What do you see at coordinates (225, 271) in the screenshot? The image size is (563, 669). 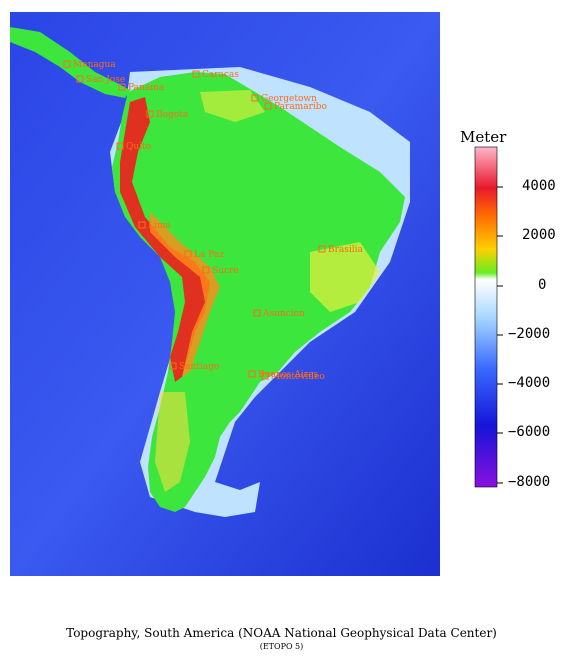 I see `city-label: Sucre` at bounding box center [225, 271].